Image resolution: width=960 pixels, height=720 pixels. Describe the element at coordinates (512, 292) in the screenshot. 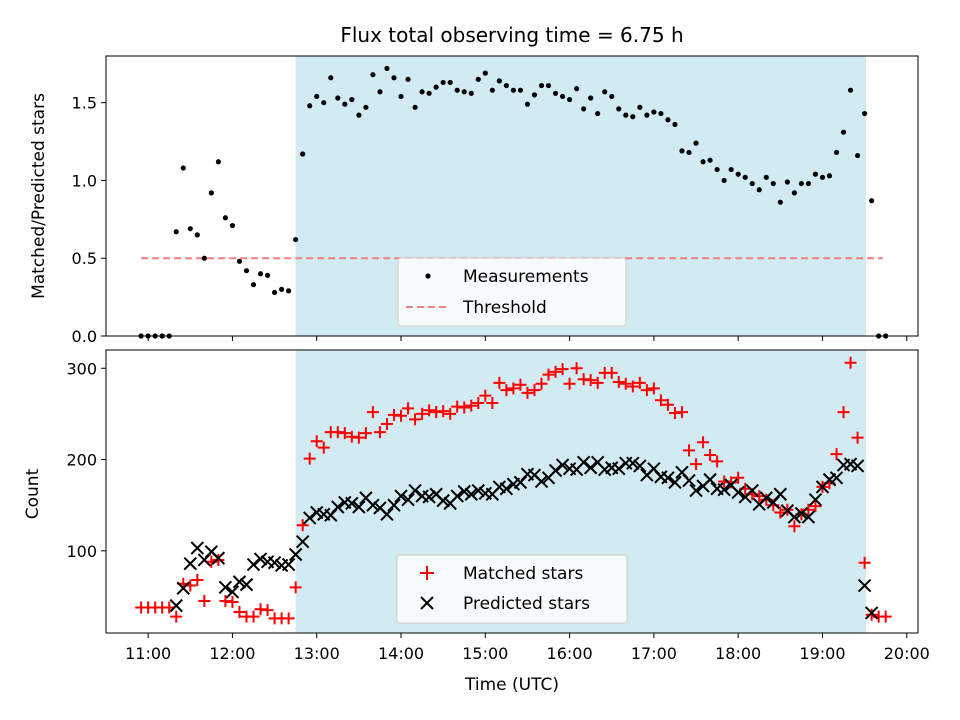

I see `top-legend-box` at that location.